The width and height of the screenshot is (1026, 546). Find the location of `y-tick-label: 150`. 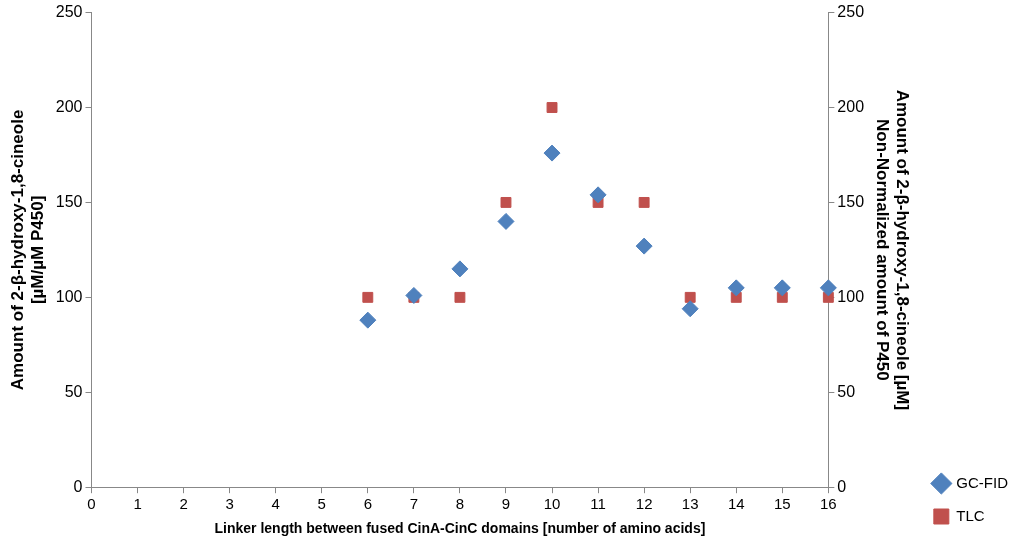

y-tick-label: 150 is located at coordinates (69, 201).